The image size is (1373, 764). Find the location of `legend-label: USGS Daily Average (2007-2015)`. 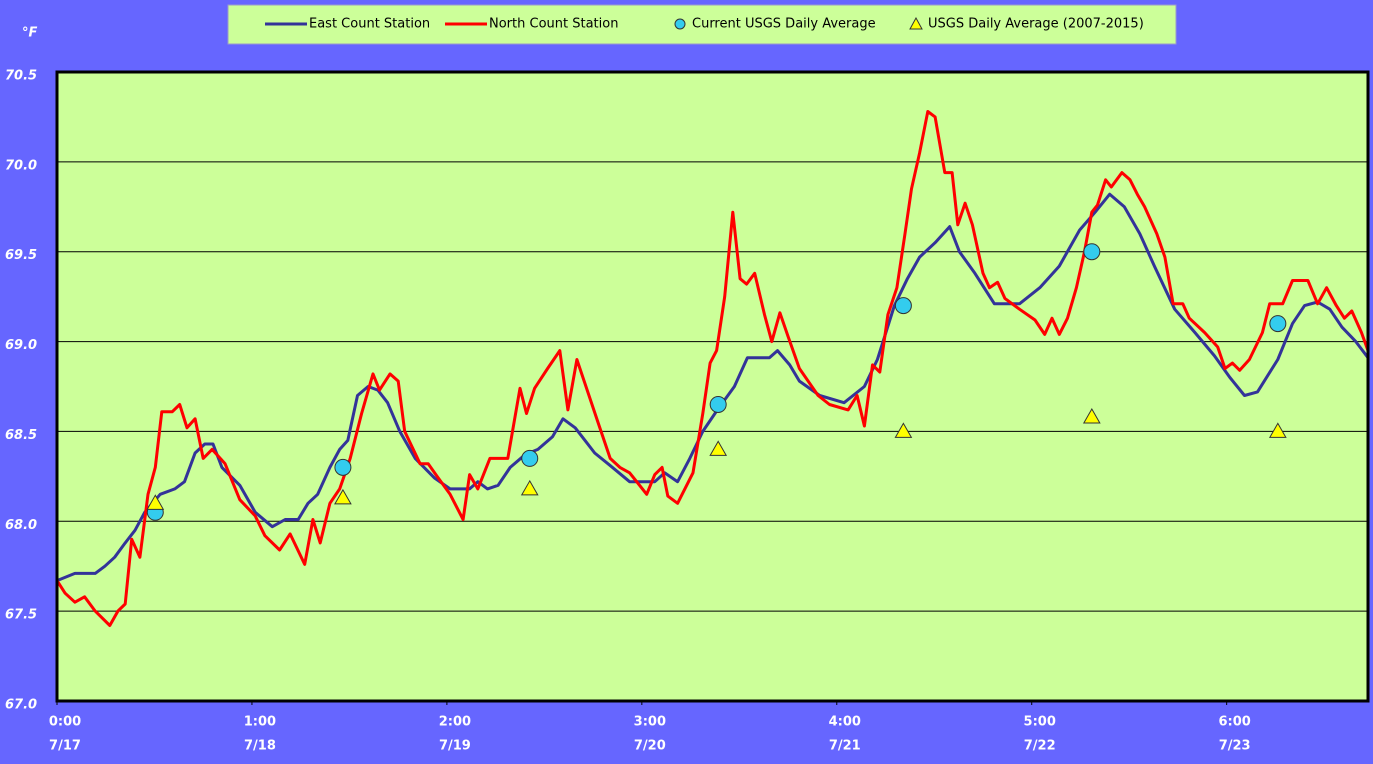

legend-label: USGS Daily Average (2007-2015) is located at coordinates (1036, 24).